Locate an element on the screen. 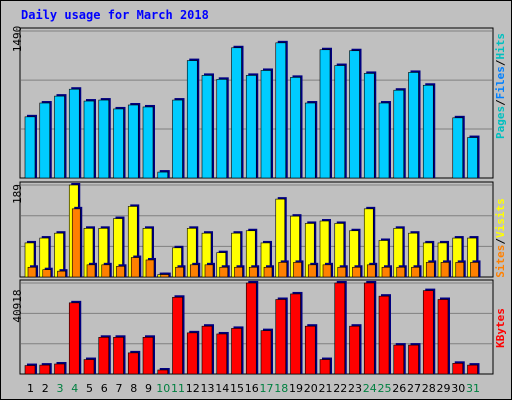  day-label-3: 3 is located at coordinates (60, 388).